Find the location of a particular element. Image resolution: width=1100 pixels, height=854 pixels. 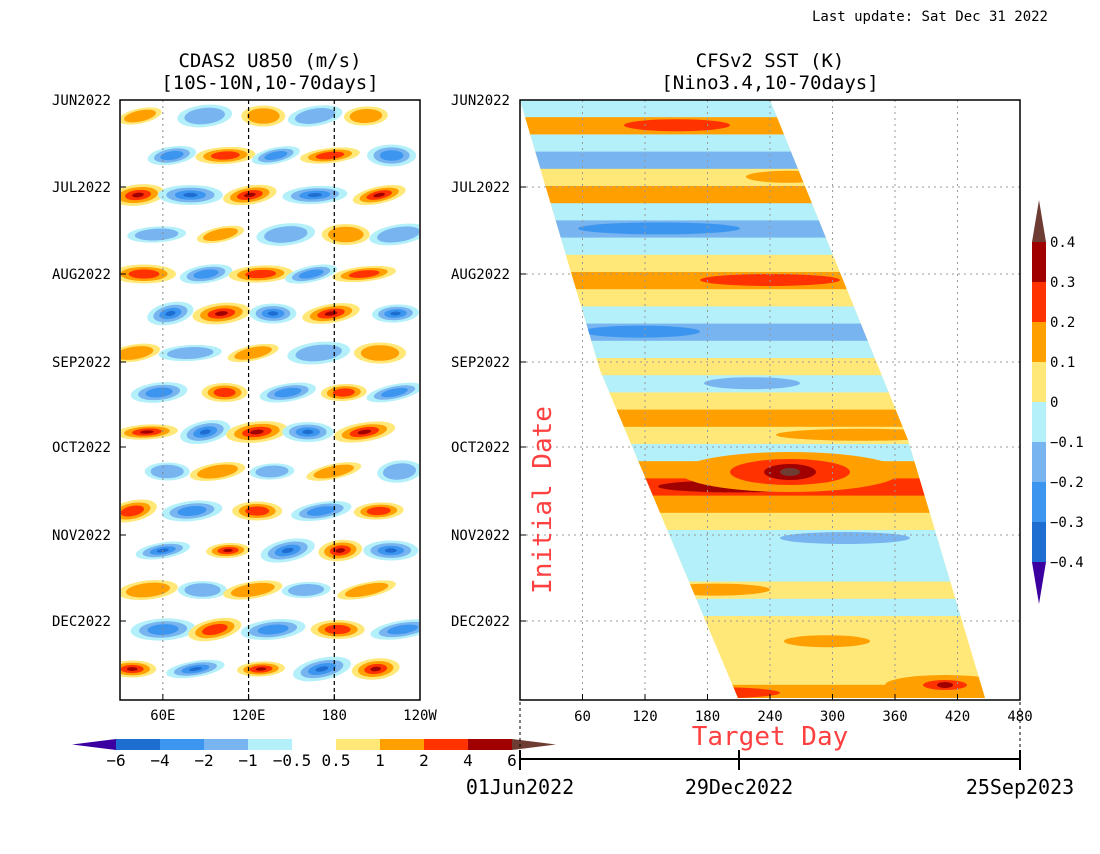

right-x-tick-label: 240 is located at coordinates (769, 717).